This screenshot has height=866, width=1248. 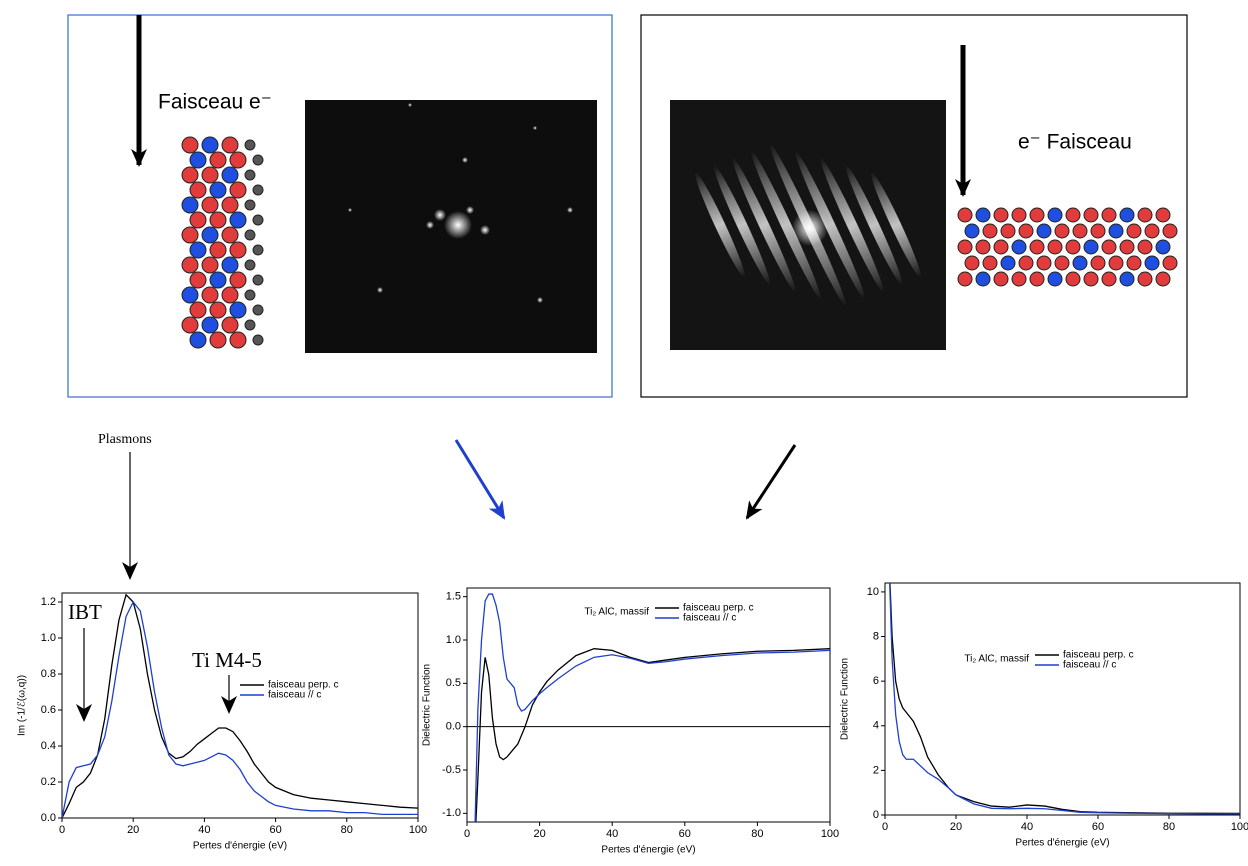 I want to click on beam-label: e⁻ Faisceau, so click(x=1075, y=142).